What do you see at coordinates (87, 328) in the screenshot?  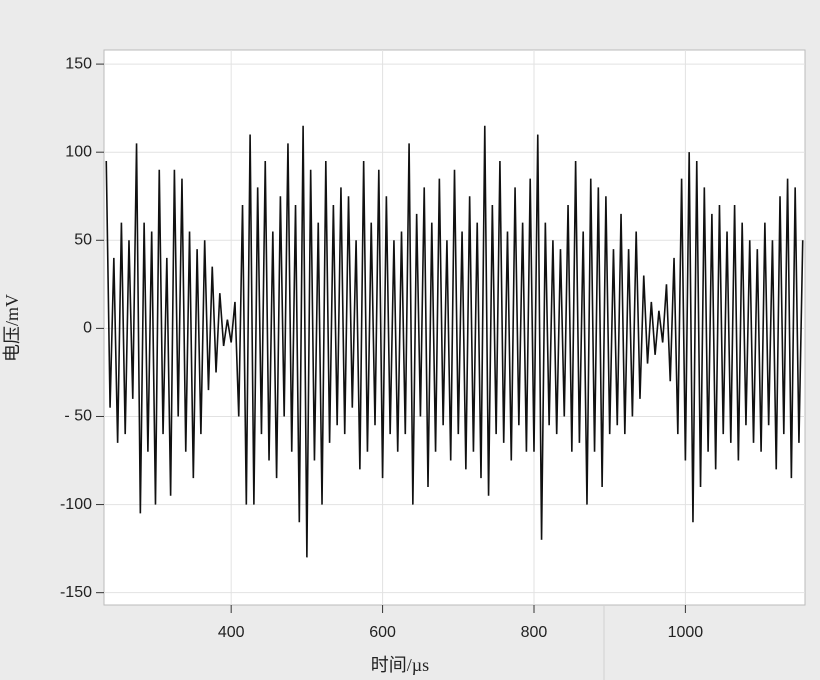 I see `y-tick-label: 0` at bounding box center [87, 328].